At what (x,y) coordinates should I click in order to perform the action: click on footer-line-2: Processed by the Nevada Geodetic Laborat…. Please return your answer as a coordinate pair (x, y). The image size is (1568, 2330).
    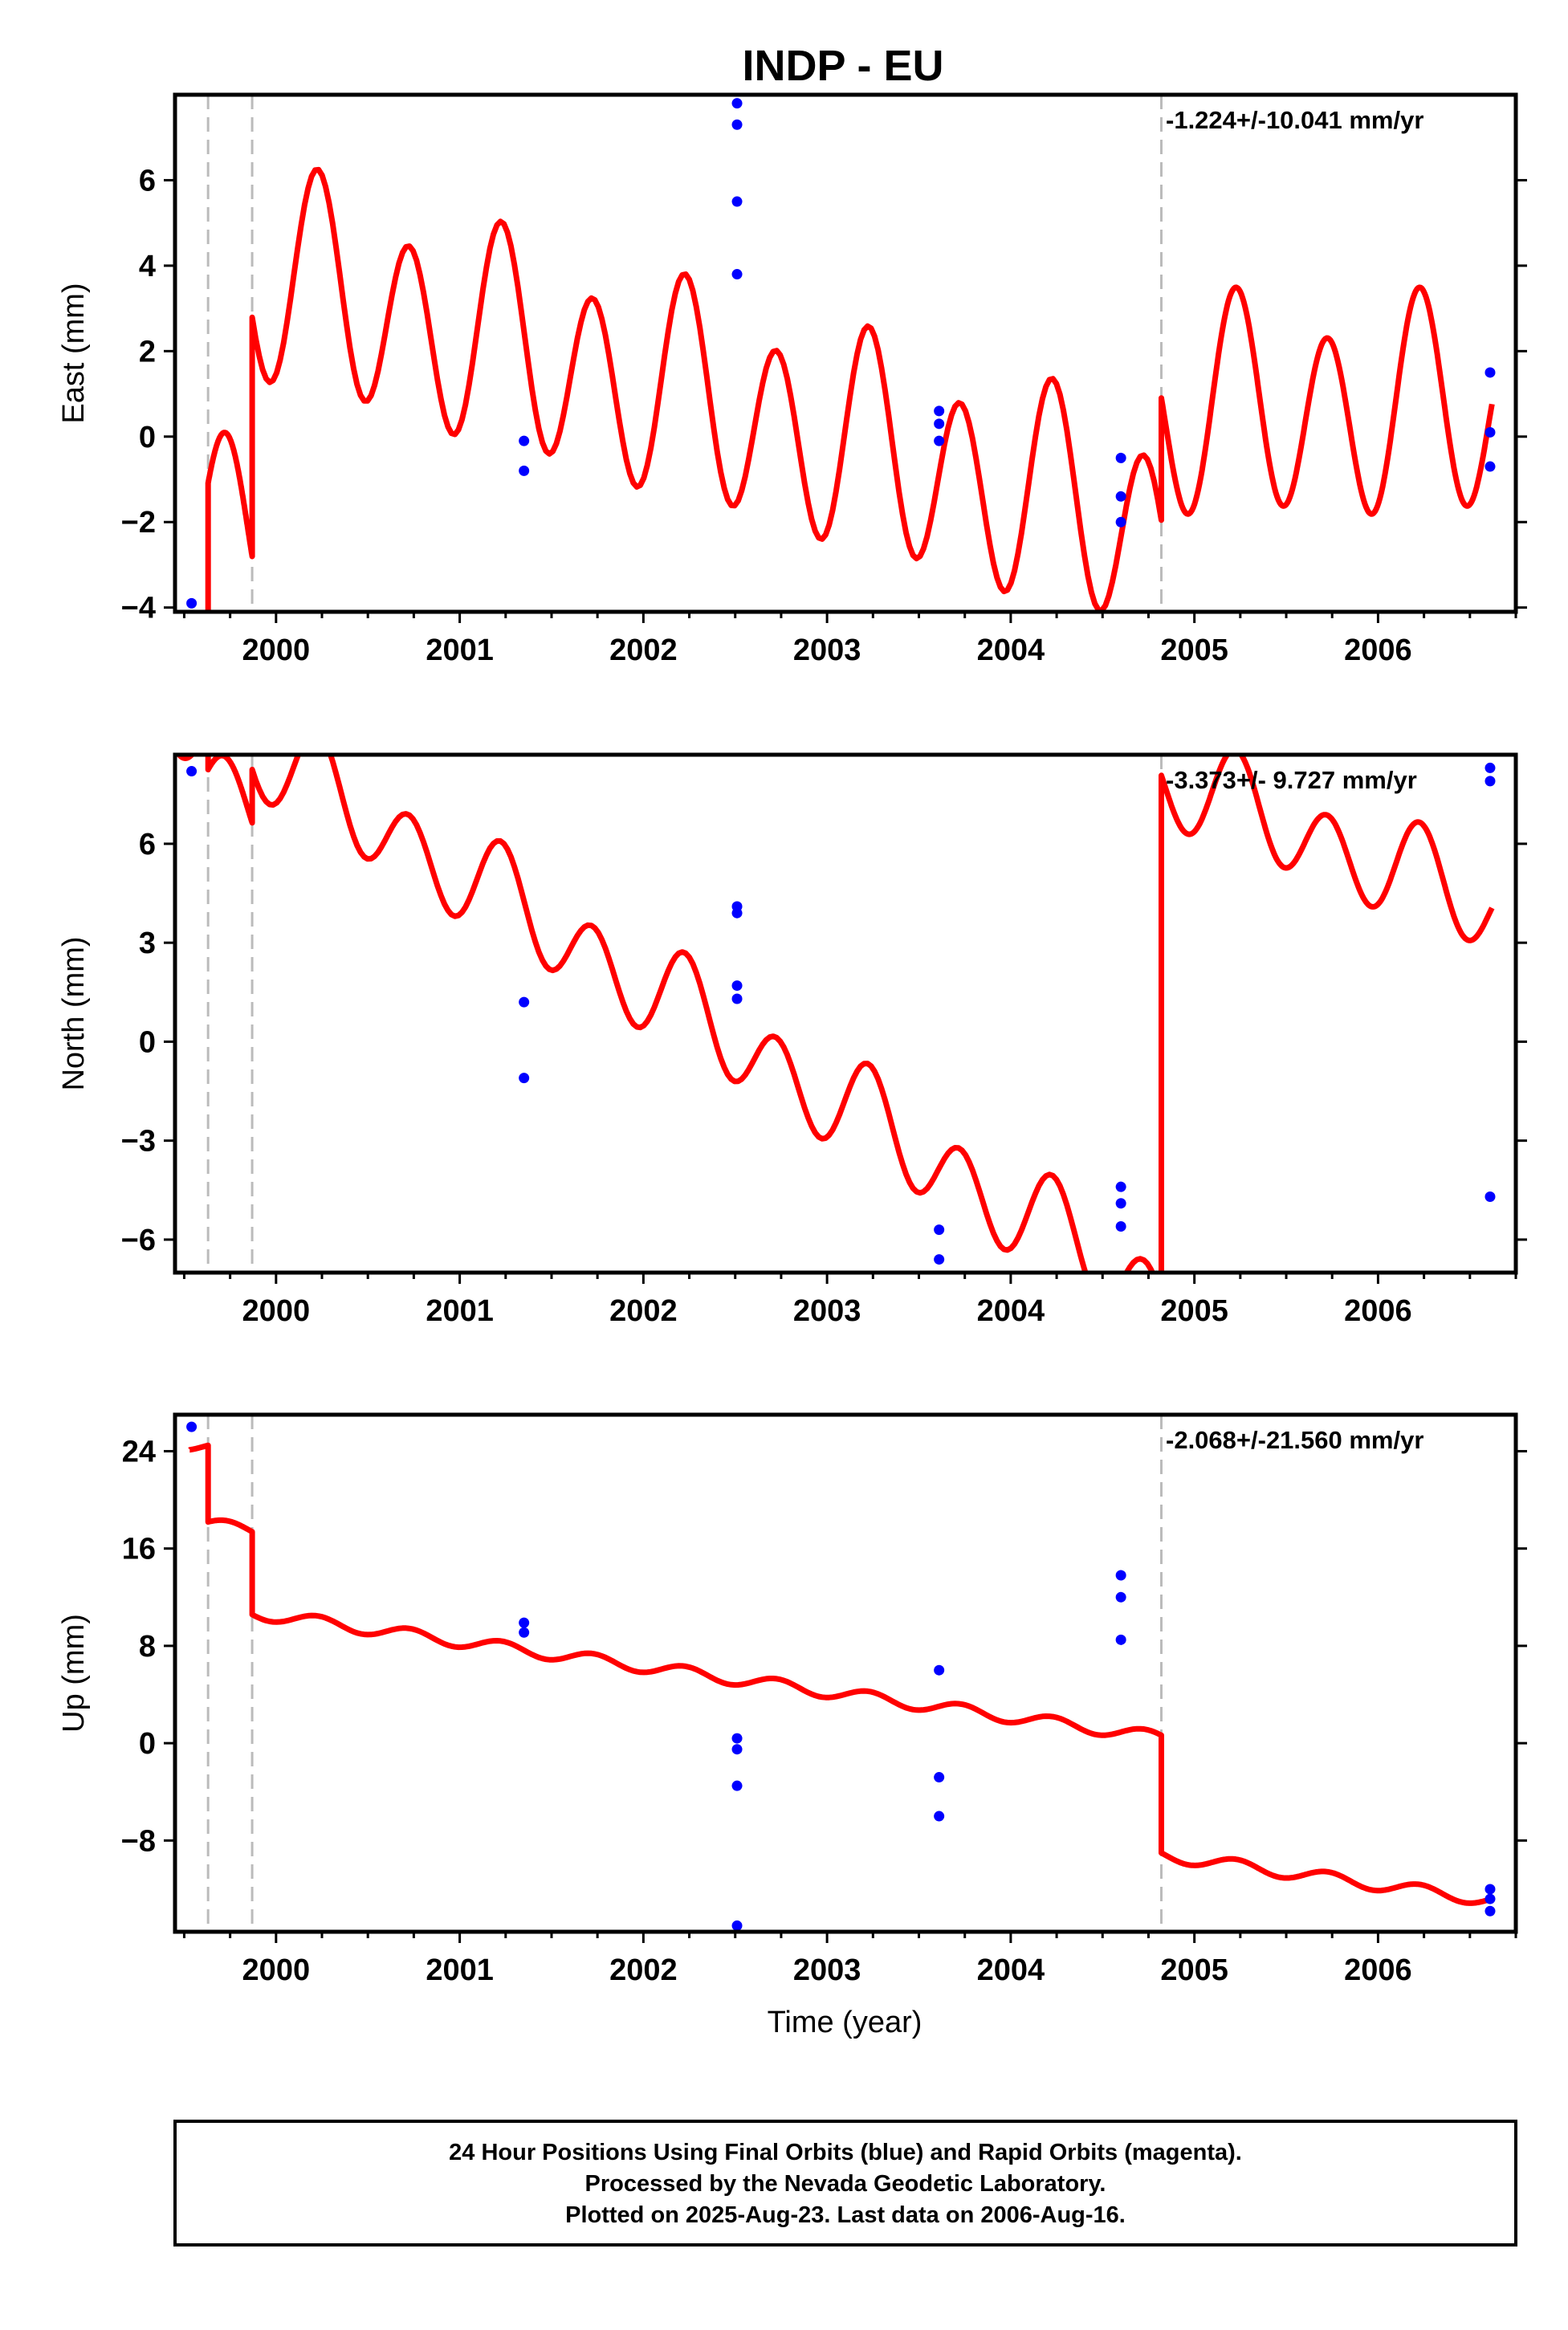
    Looking at the image, I should click on (845, 2184).